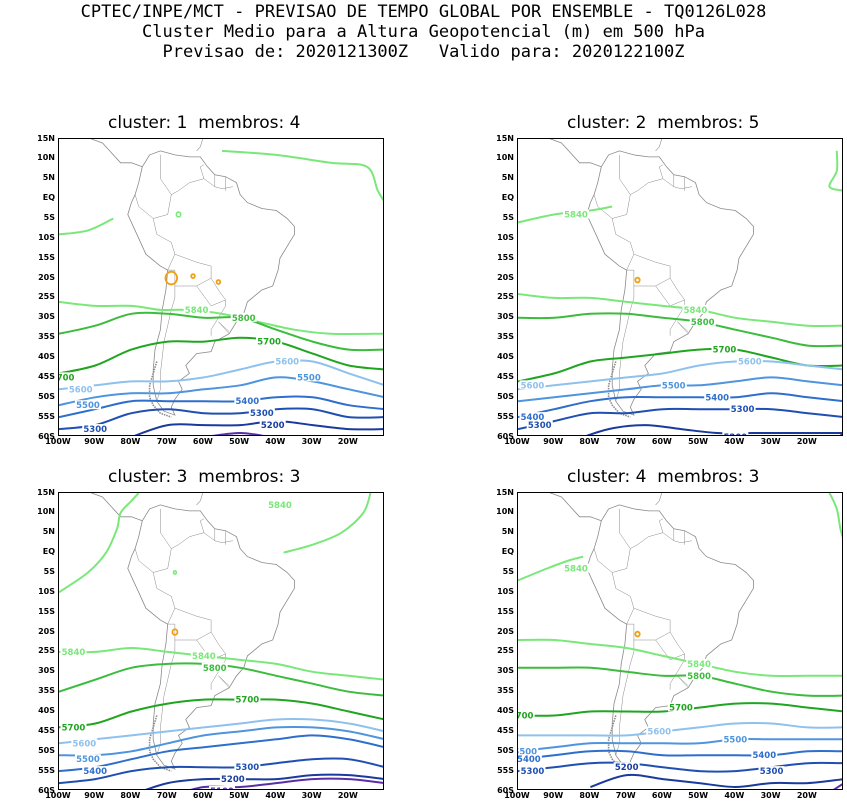 The height and width of the screenshot is (803, 847). Describe the element at coordinates (589, 795) in the screenshot. I see `lon-tick-label: 80W` at that location.